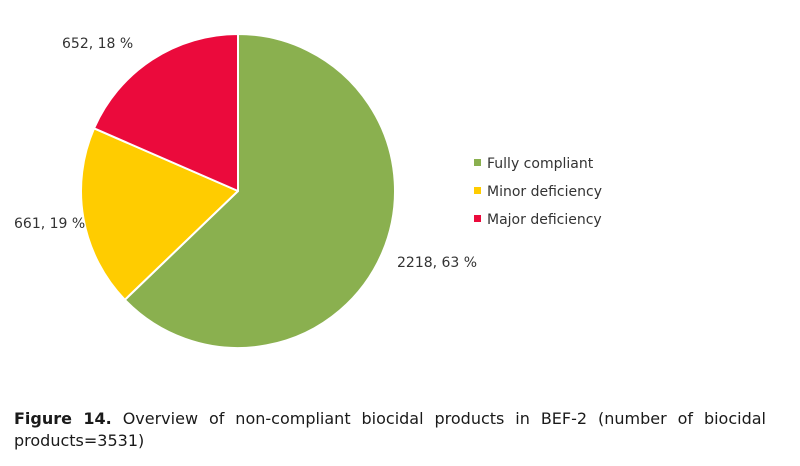  Describe the element at coordinates (63, 418) in the screenshot. I see `figure-label: Figure 14.` at that location.